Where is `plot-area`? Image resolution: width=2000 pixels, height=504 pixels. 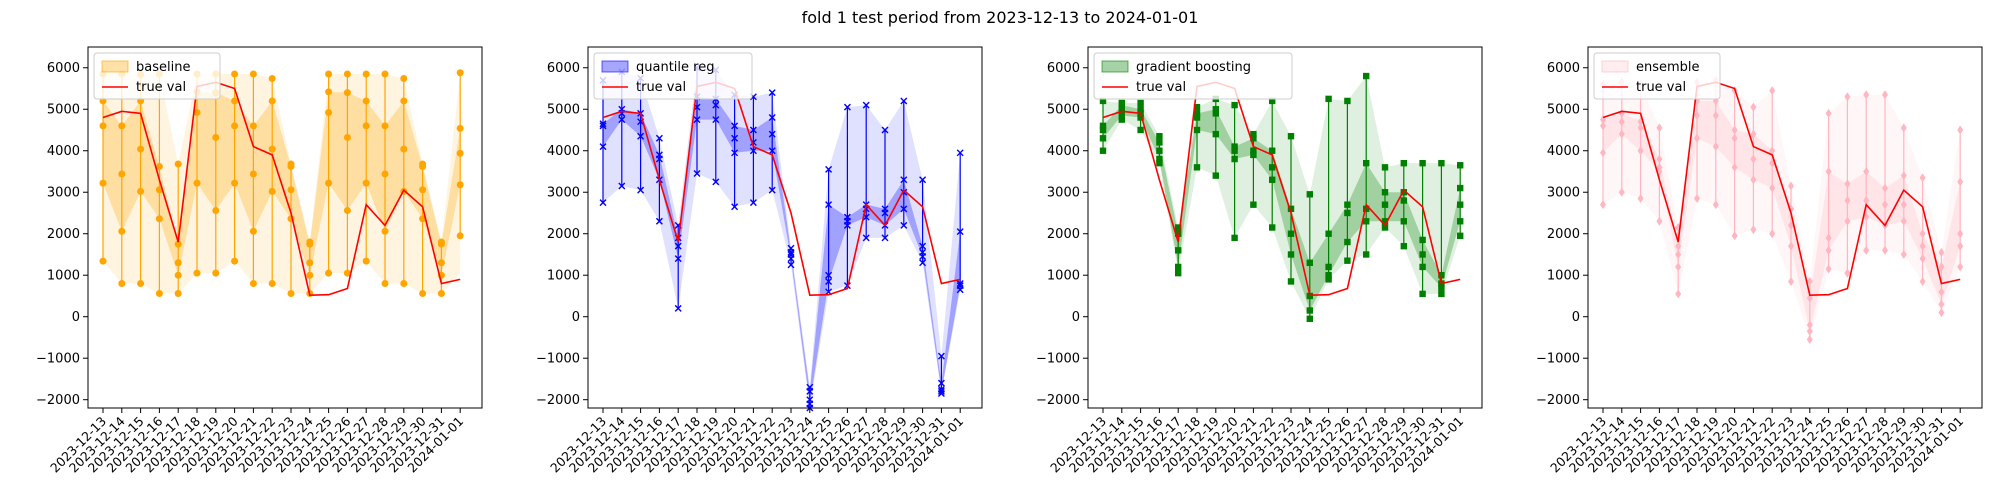
plot-area is located at coordinates (285, 227).